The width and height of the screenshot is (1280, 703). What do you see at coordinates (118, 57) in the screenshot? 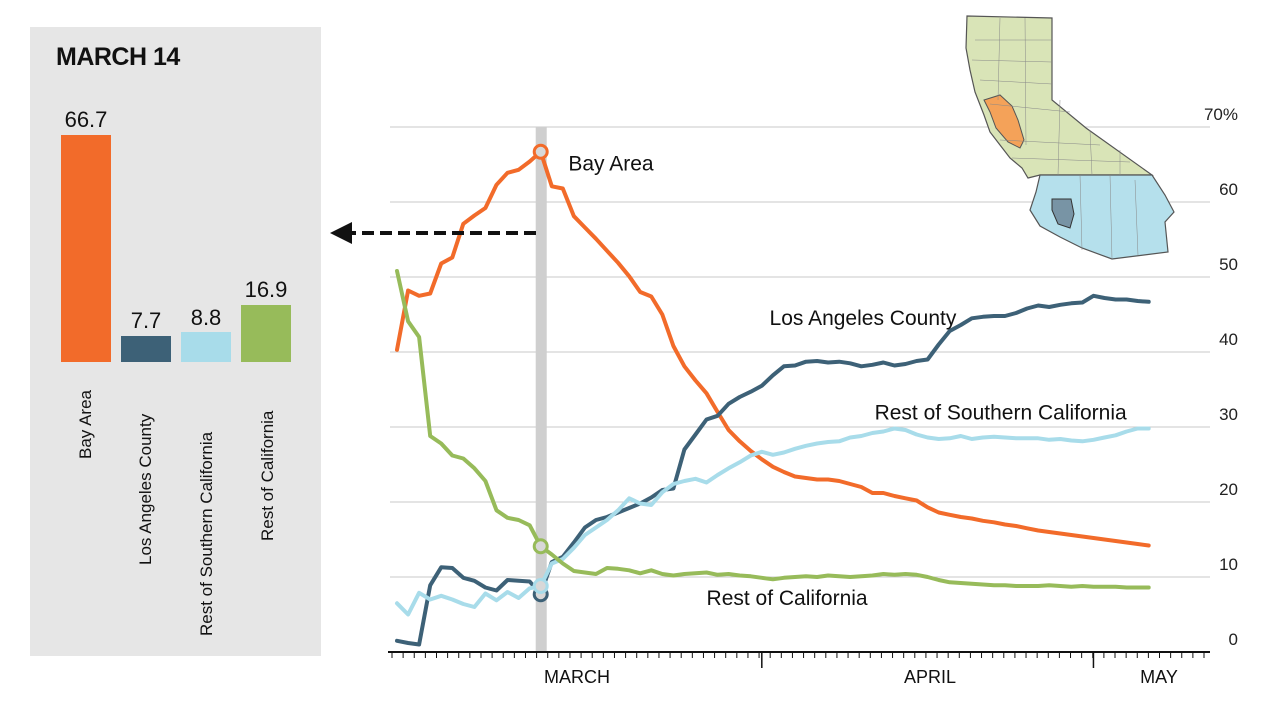
I see `panel-title: MARCH 14` at bounding box center [118, 57].